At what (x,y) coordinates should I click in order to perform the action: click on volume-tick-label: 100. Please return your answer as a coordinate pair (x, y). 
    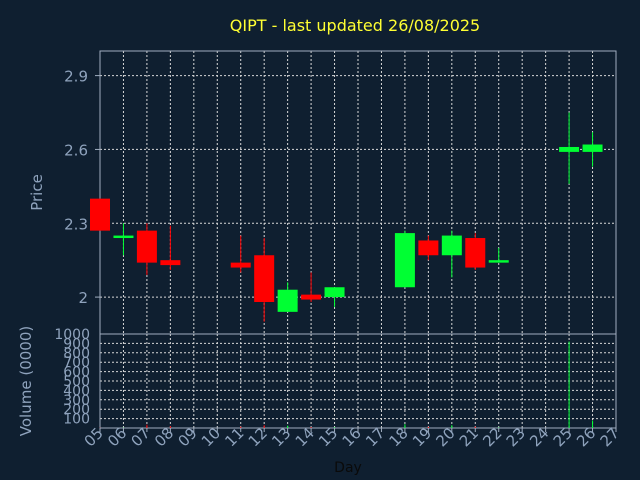
    Looking at the image, I should click on (76, 420).